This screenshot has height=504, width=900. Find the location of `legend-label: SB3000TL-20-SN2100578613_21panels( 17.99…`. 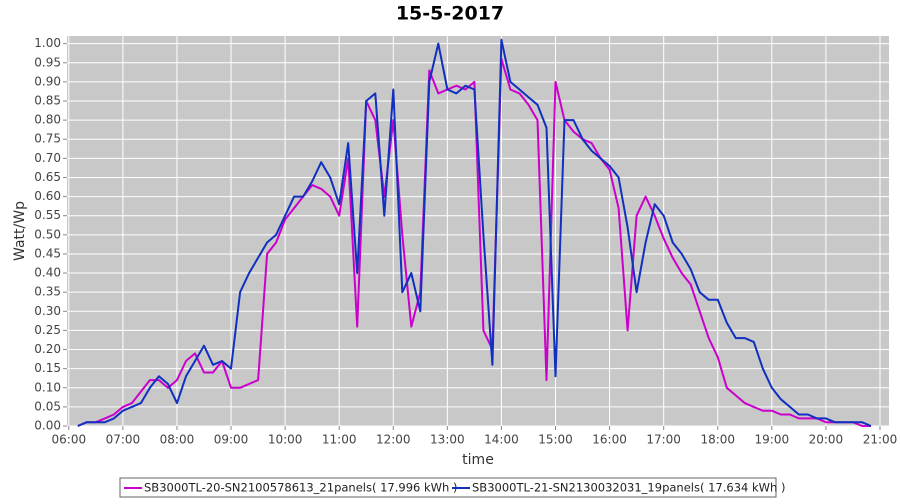

legend-label: SB3000TL-20-SN2100578613_21panels( 17.99… is located at coordinates (300, 488).